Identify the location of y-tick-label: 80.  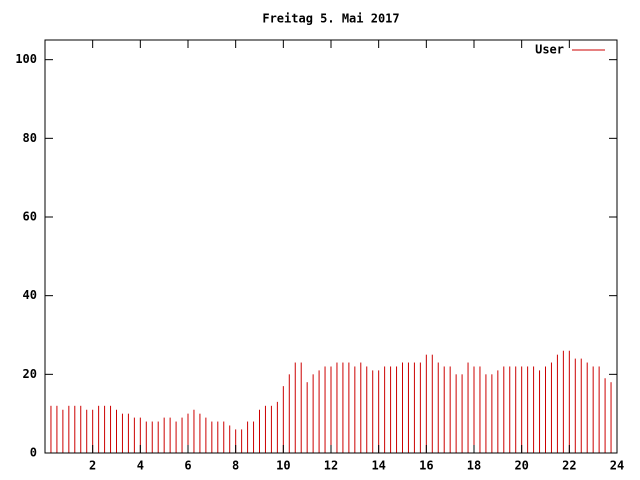
(30, 138).